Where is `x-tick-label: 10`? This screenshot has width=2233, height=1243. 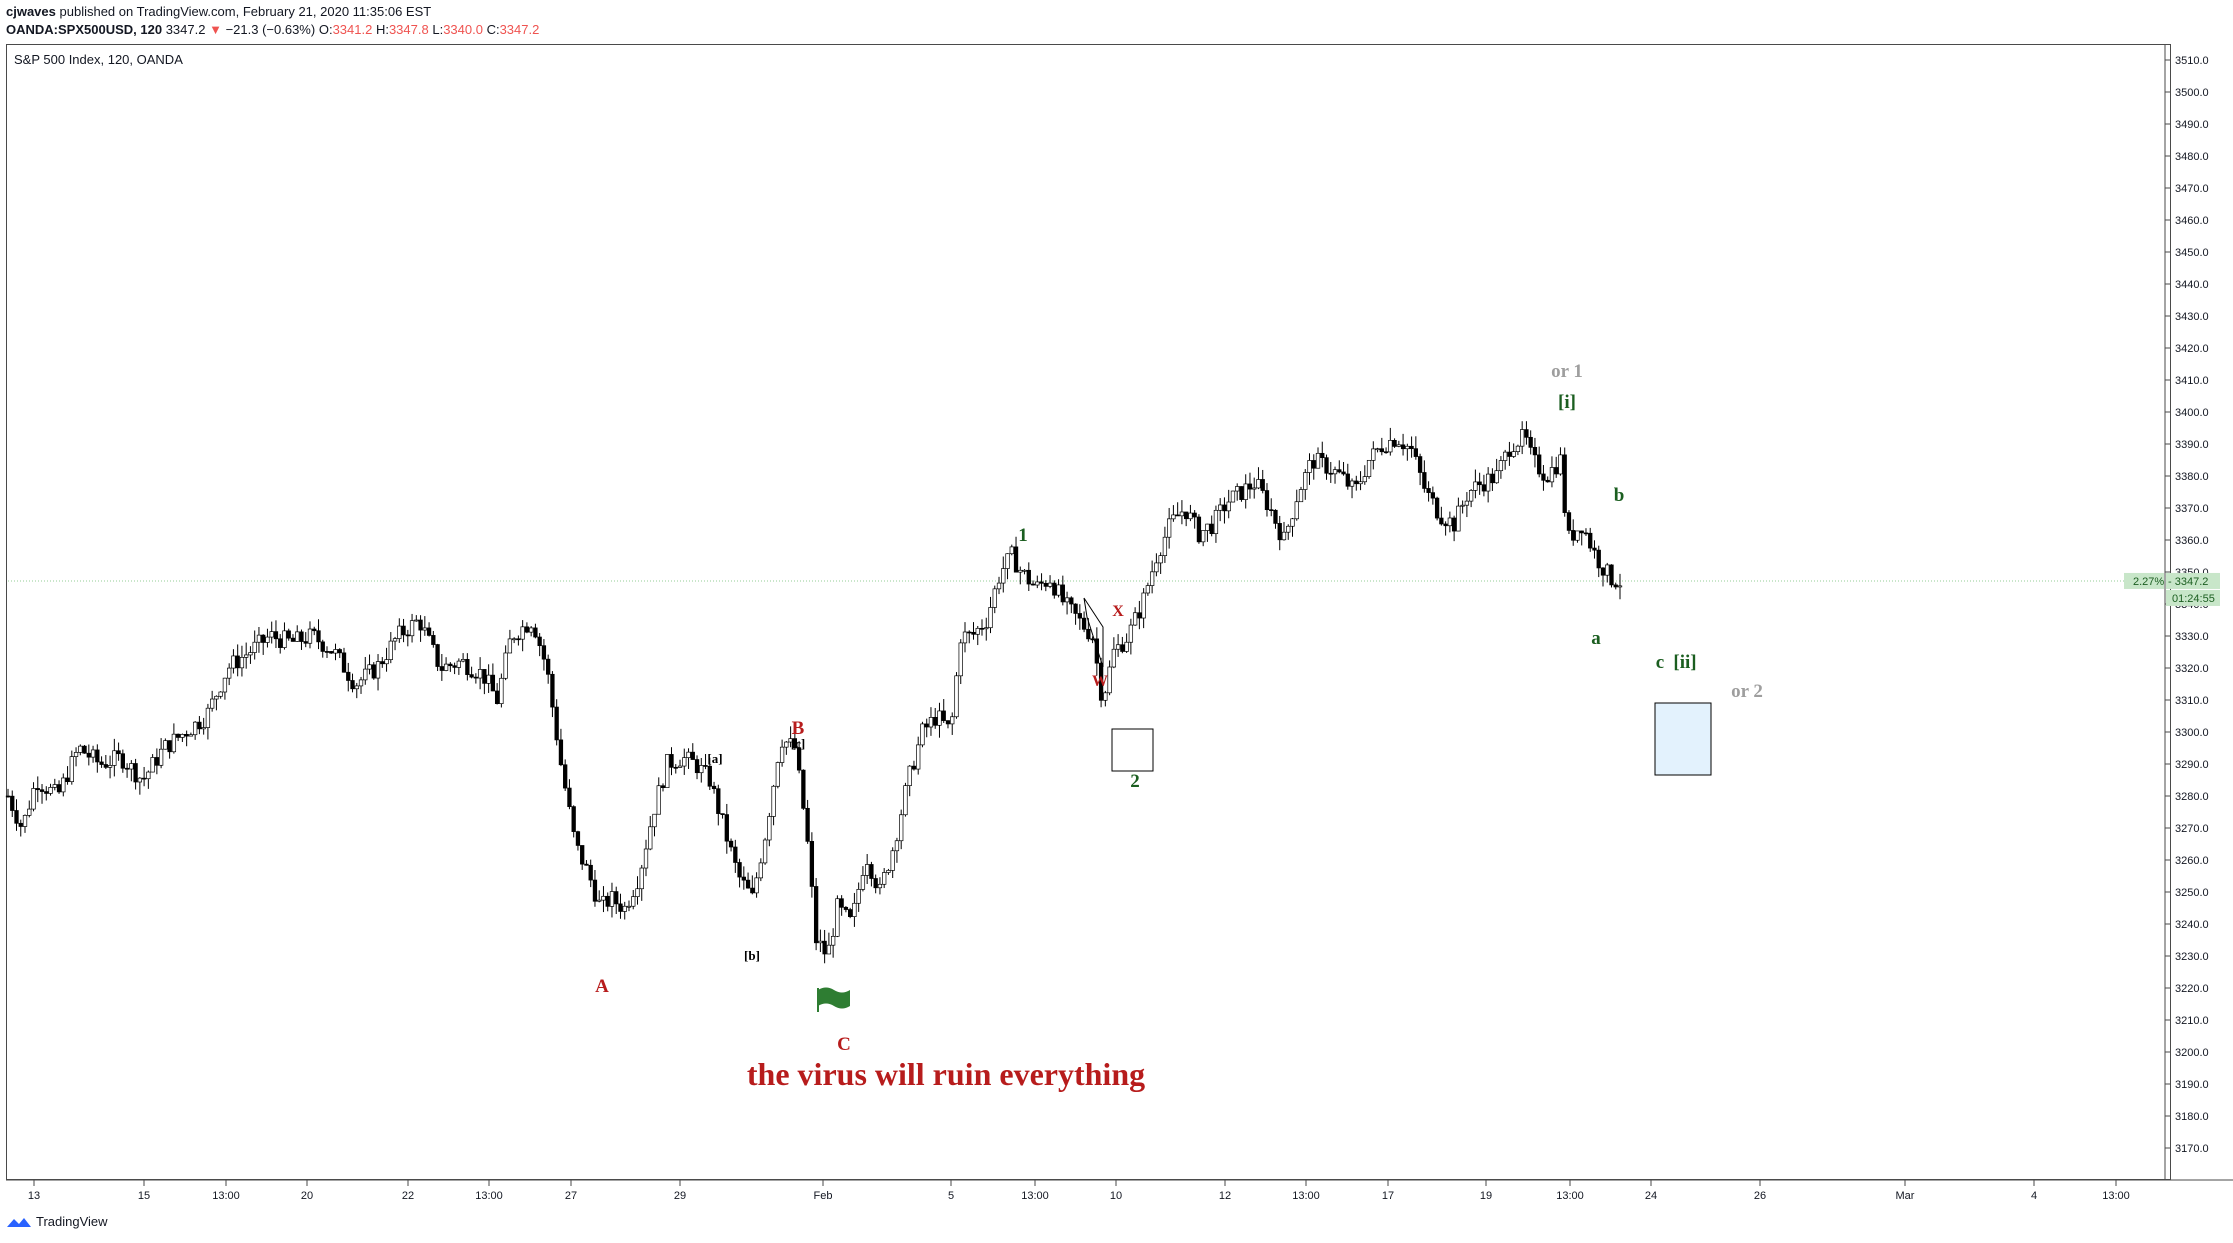 x-tick-label: 10 is located at coordinates (1116, 1196).